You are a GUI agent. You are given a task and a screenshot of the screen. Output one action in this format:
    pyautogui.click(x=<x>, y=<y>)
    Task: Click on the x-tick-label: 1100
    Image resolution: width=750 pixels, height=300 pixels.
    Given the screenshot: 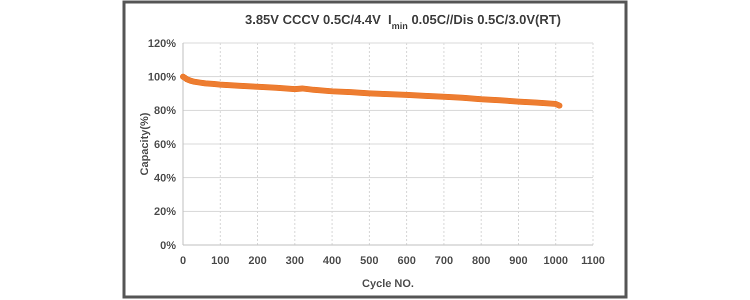 What is the action you would take?
    pyautogui.click(x=593, y=261)
    